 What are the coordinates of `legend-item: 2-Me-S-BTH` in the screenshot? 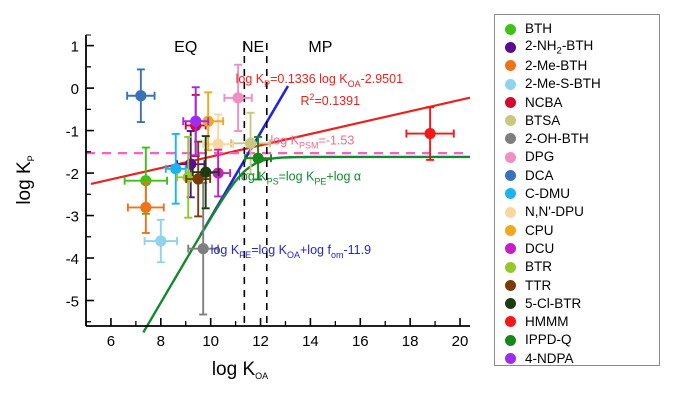 It's located at (580, 84).